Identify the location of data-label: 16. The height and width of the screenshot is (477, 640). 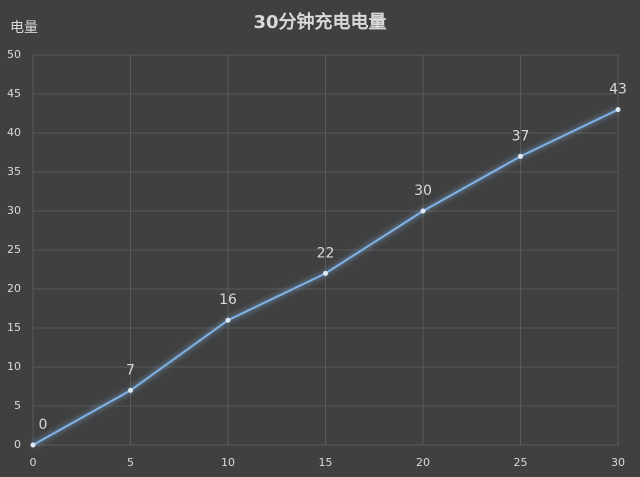
(228, 300).